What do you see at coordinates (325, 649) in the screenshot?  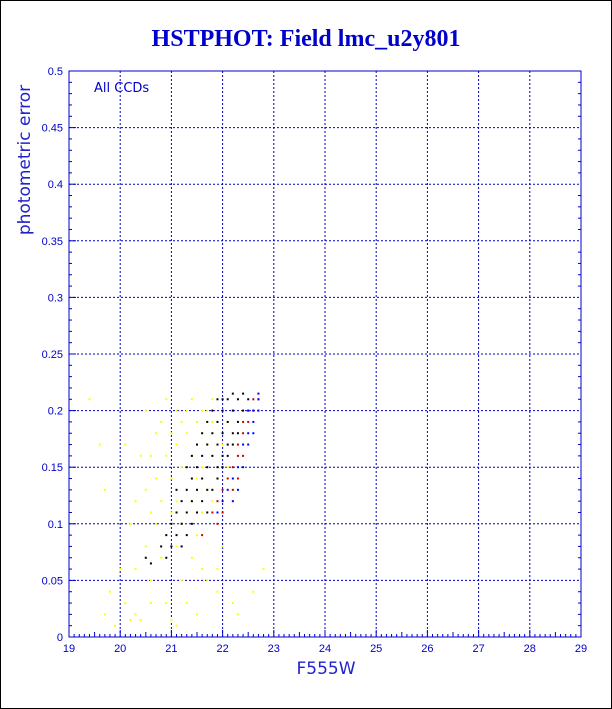 I see `x-tick-label: 24` at bounding box center [325, 649].